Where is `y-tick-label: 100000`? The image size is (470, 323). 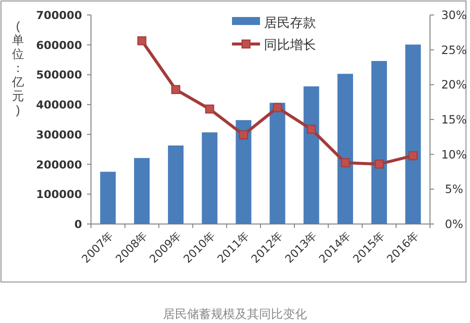
y-tick-label: 100000 is located at coordinates (59, 195).